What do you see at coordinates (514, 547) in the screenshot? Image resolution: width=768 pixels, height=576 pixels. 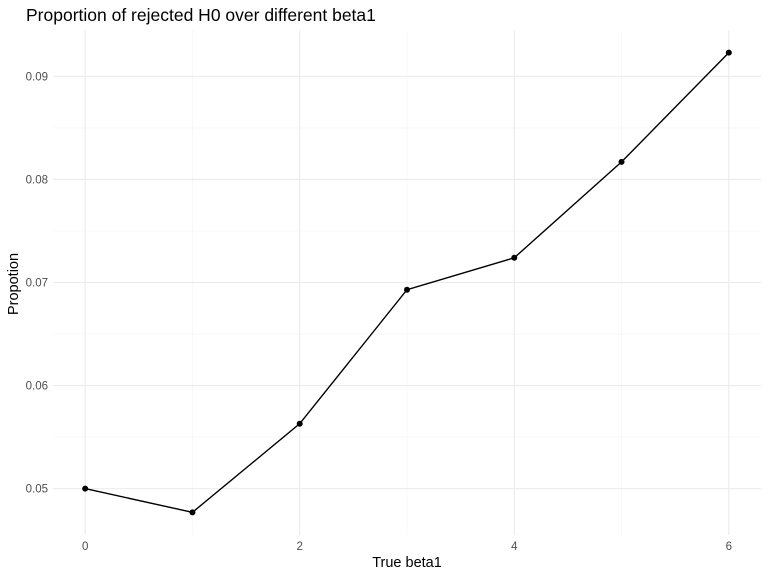 I see `x-tick-label: 4` at bounding box center [514, 547].